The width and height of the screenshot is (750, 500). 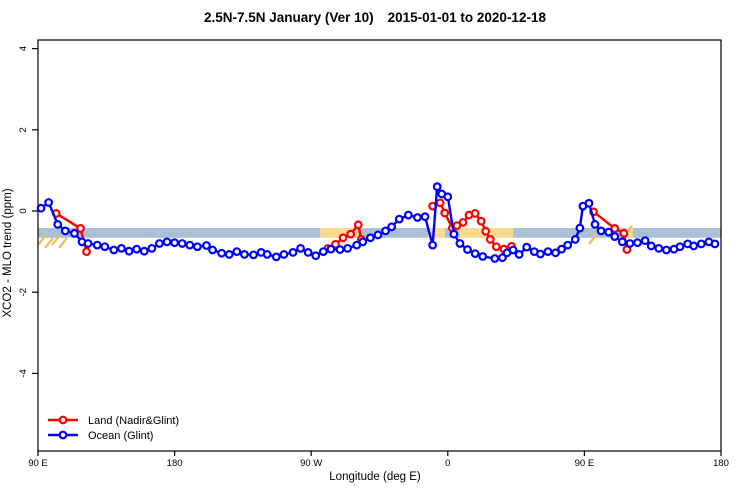 What do you see at coordinates (23, 292) in the screenshot?
I see `y-tick-label: -2` at bounding box center [23, 292].